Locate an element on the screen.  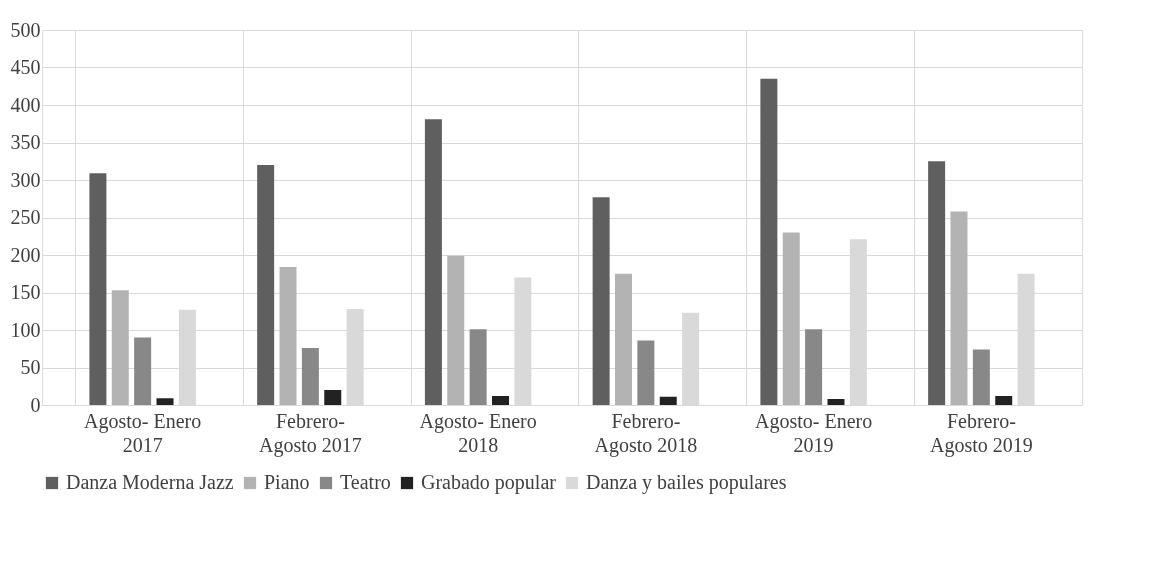
y-tick-label: 250 is located at coordinates (25, 217).